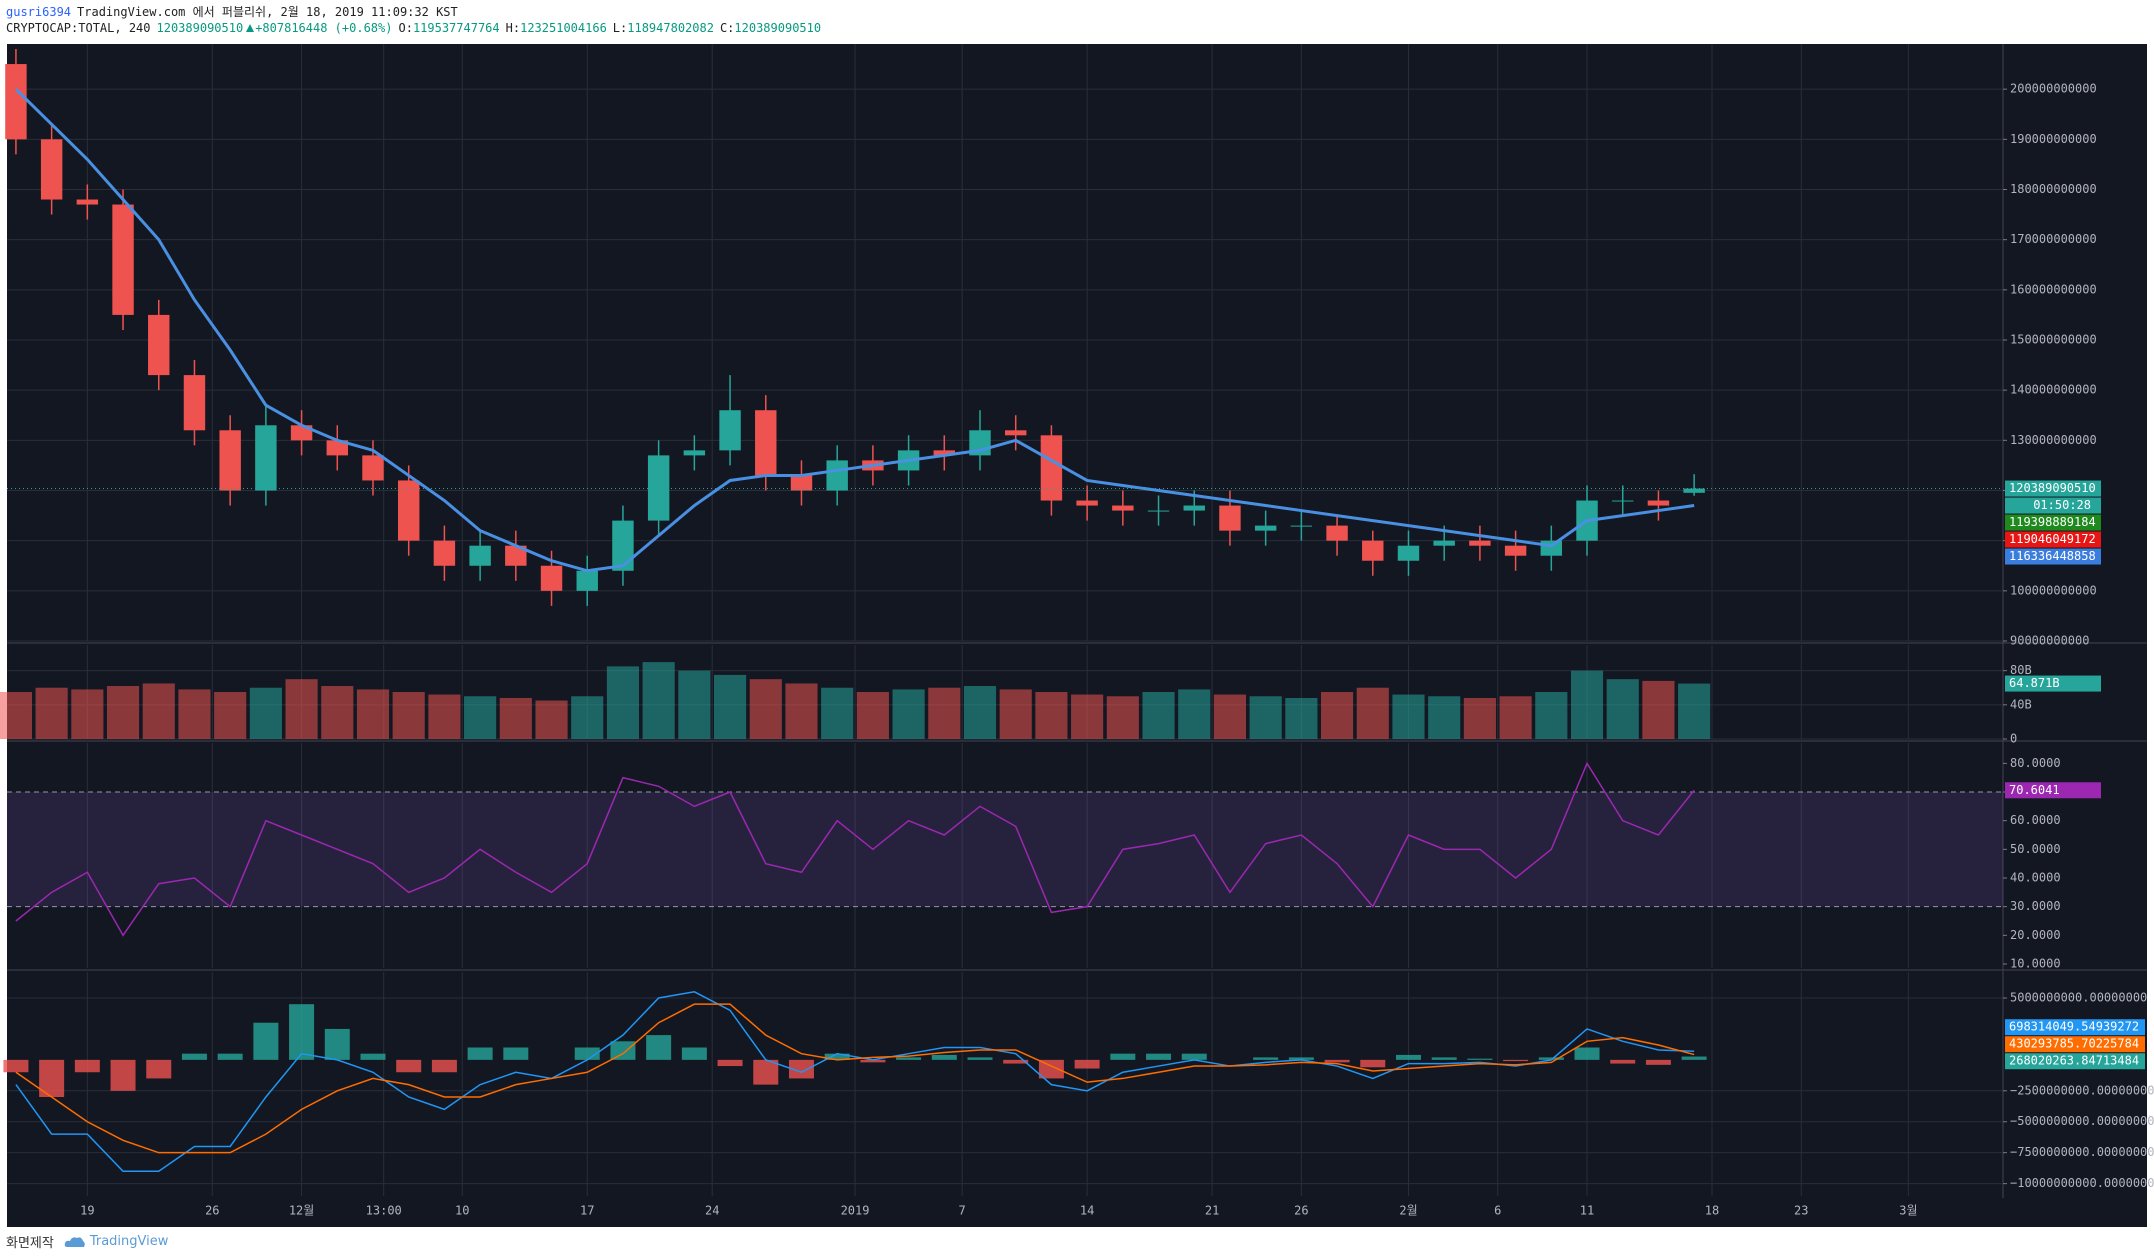 The height and width of the screenshot is (1258, 2154). I want to click on macd-label: 698314049.54939272, so click(2074, 1027).